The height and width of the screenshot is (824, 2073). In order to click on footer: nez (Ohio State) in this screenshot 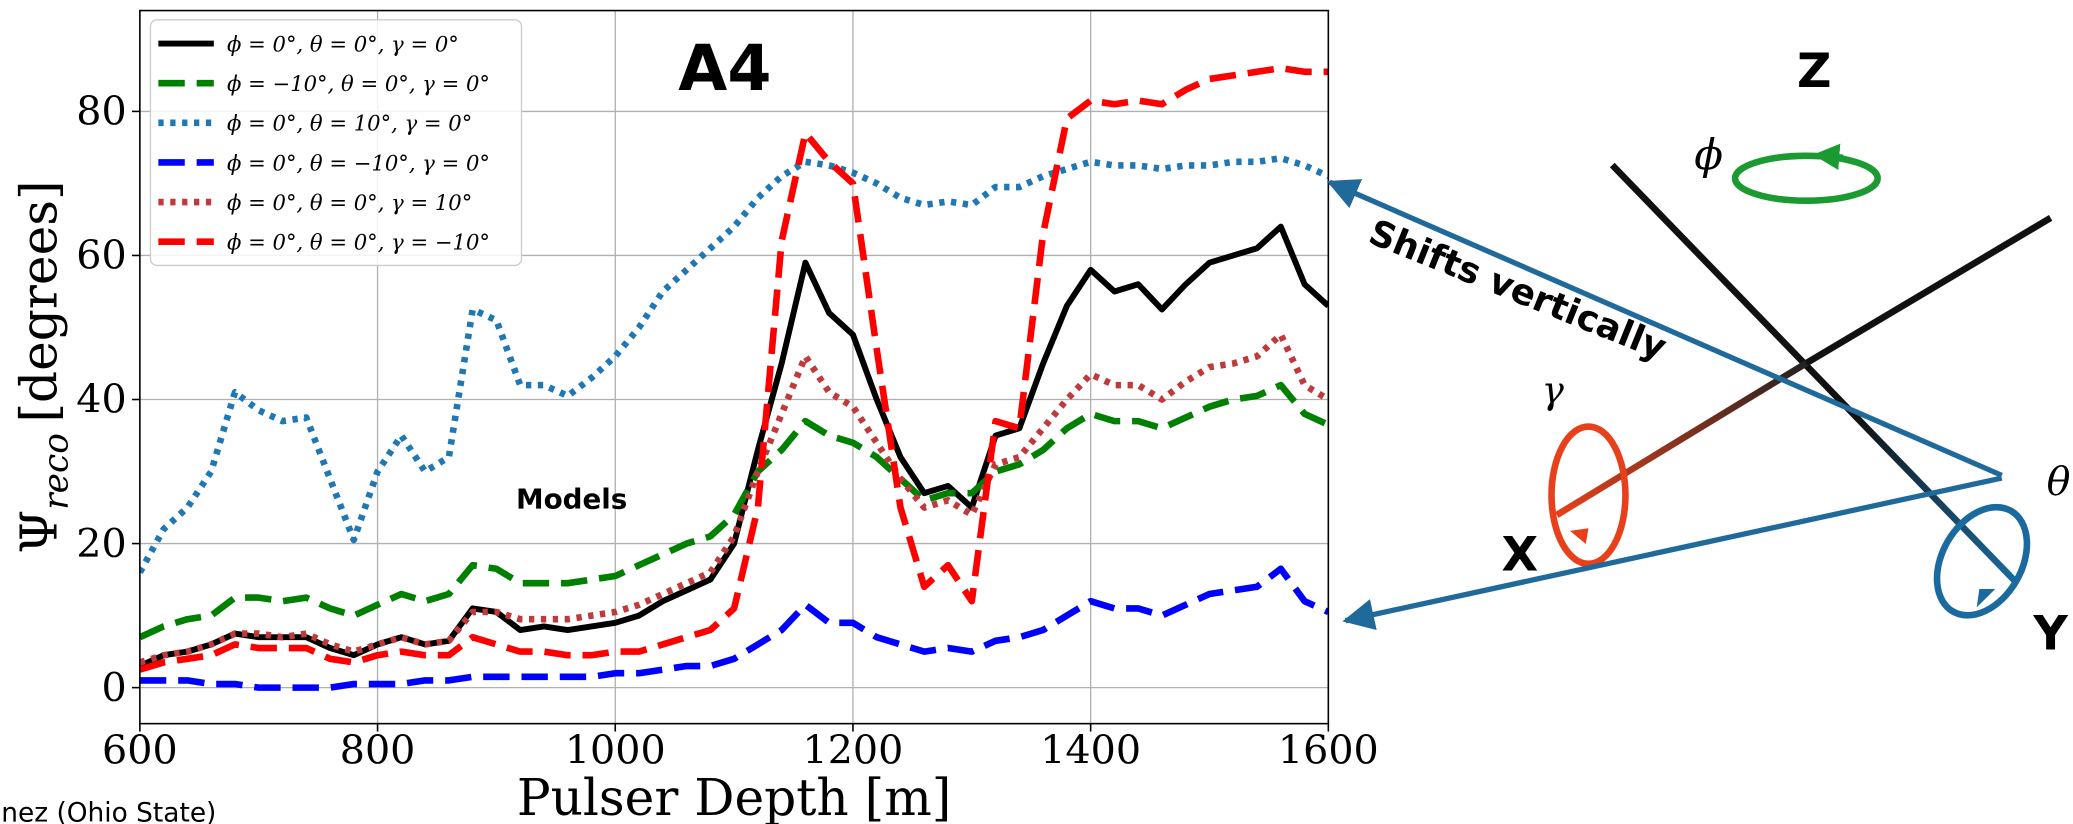, I will do `click(108, 810)`.